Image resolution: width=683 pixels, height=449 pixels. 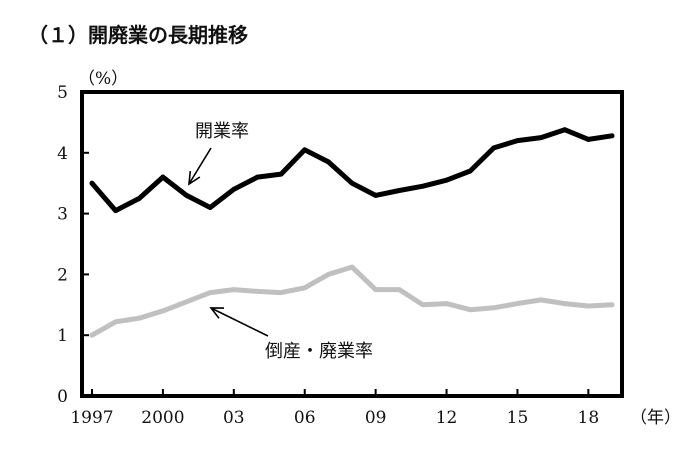 I want to click on y-tick-label: 1, so click(x=62, y=336).